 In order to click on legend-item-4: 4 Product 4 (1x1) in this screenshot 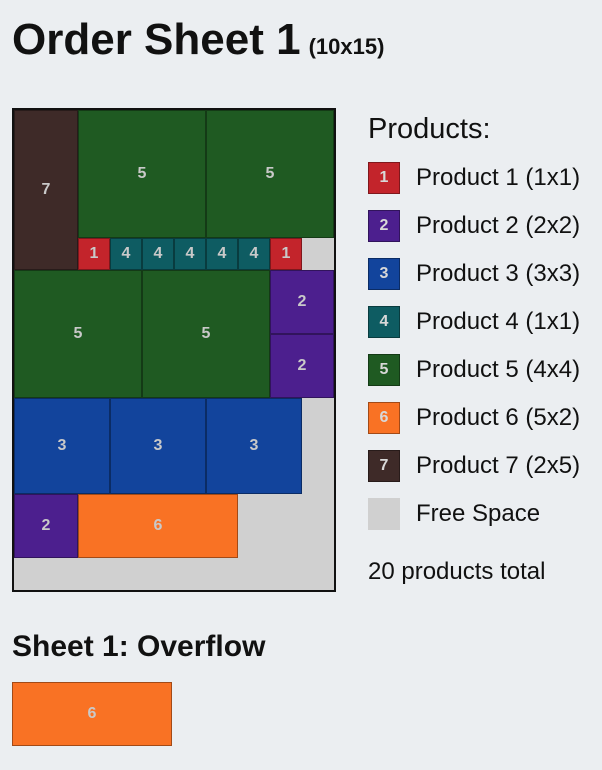, I will do `click(474, 322)`.